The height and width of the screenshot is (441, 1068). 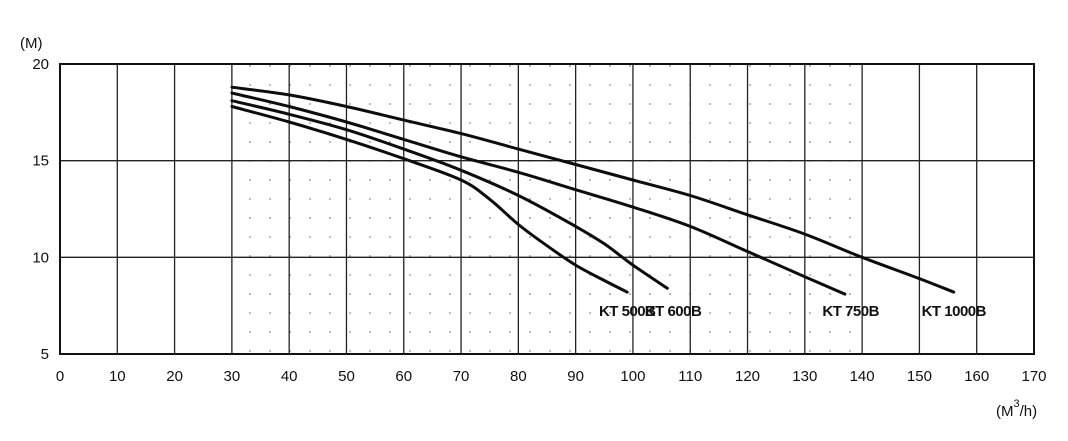 What do you see at coordinates (954, 311) in the screenshot?
I see `curve-label-kt-1000b: KT 1000B` at bounding box center [954, 311].